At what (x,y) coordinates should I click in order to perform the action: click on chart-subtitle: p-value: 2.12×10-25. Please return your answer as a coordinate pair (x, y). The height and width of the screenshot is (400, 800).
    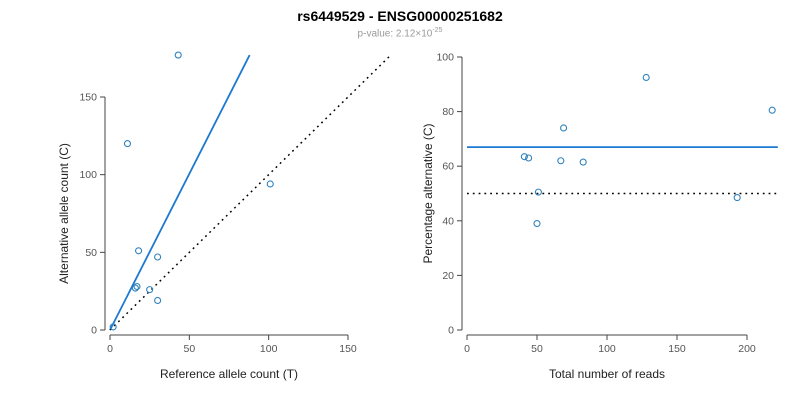
    Looking at the image, I should click on (400, 33).